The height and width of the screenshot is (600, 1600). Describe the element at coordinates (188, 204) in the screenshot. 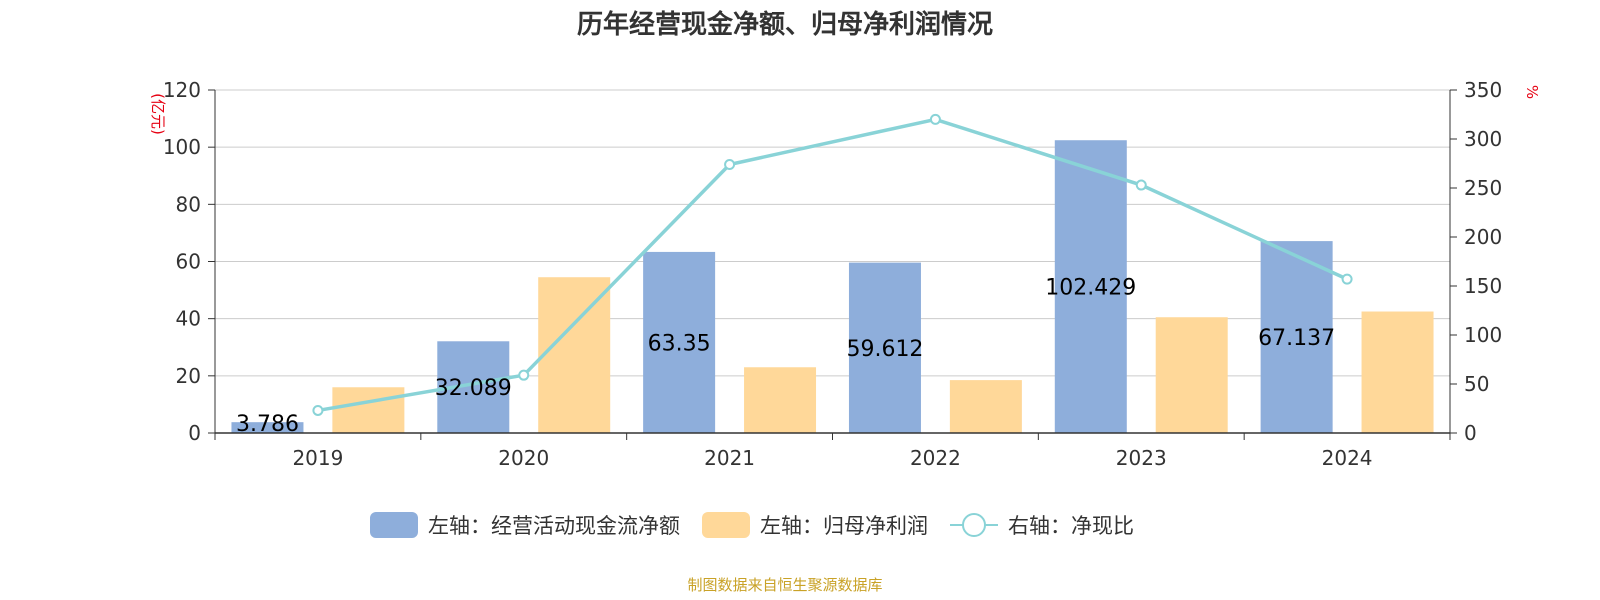

I see `left-axis-tick-label: 80` at that location.